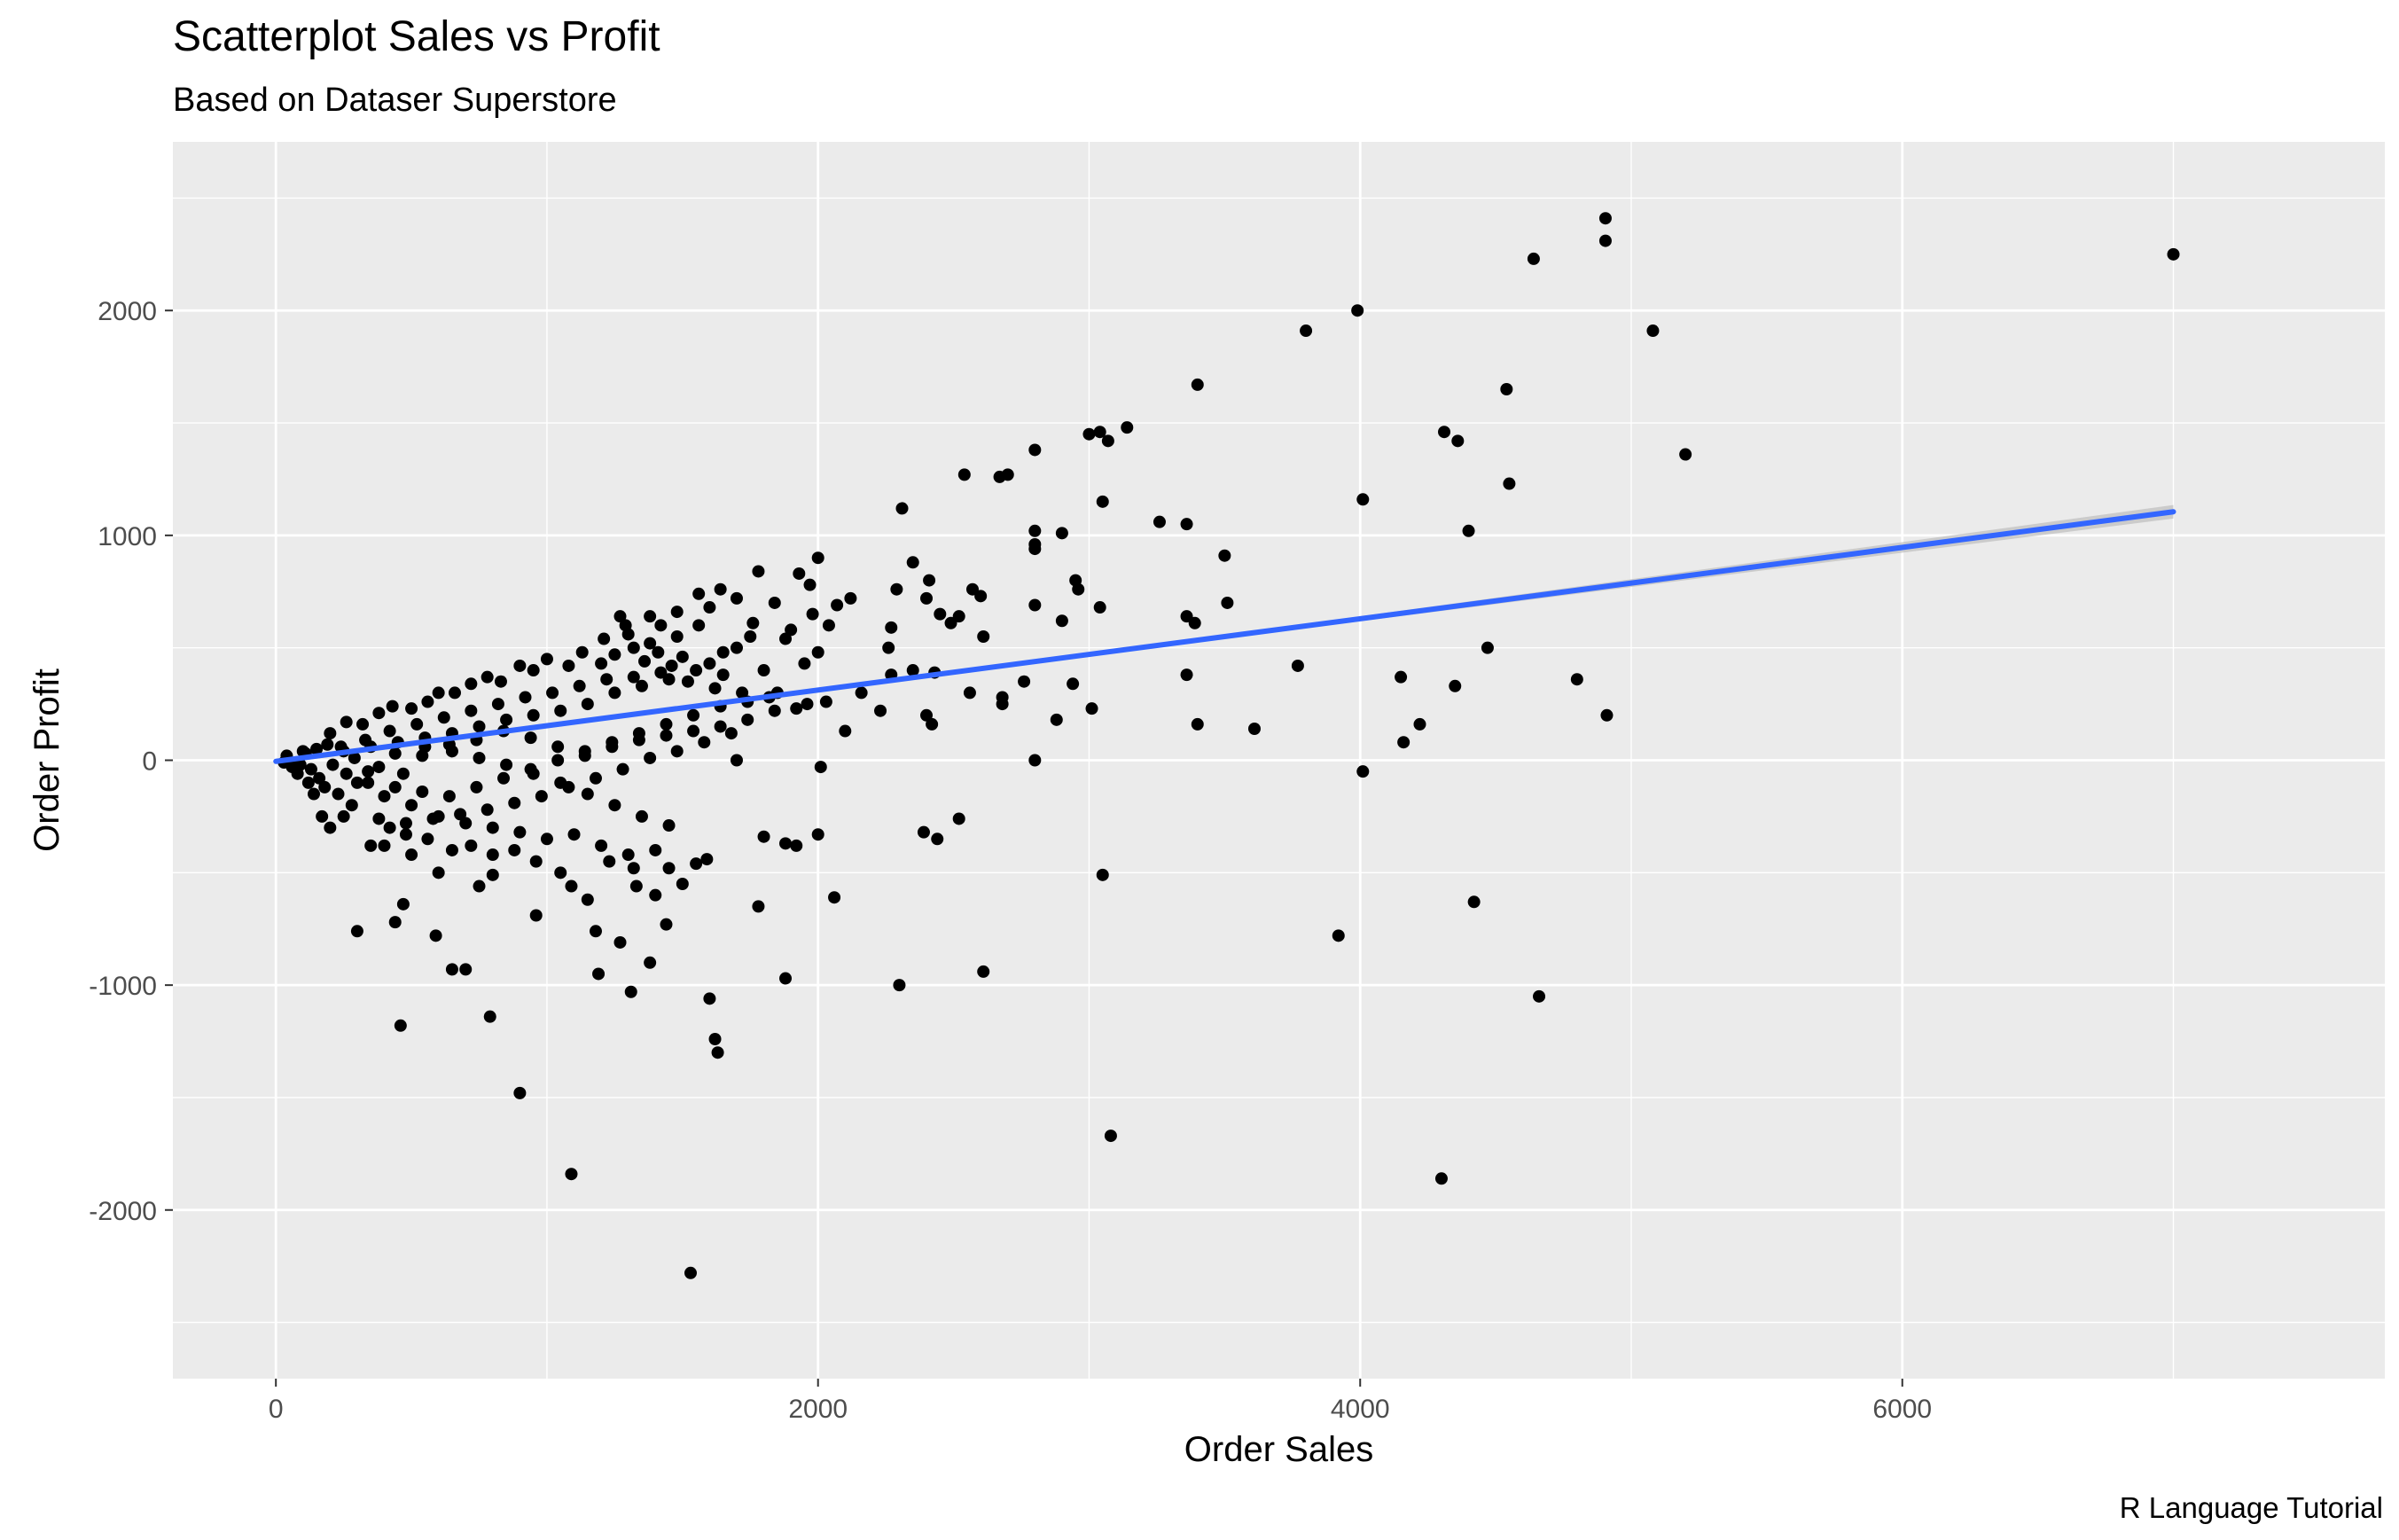  What do you see at coordinates (46, 760) in the screenshot?
I see `y-axis-title: Order Profit` at bounding box center [46, 760].